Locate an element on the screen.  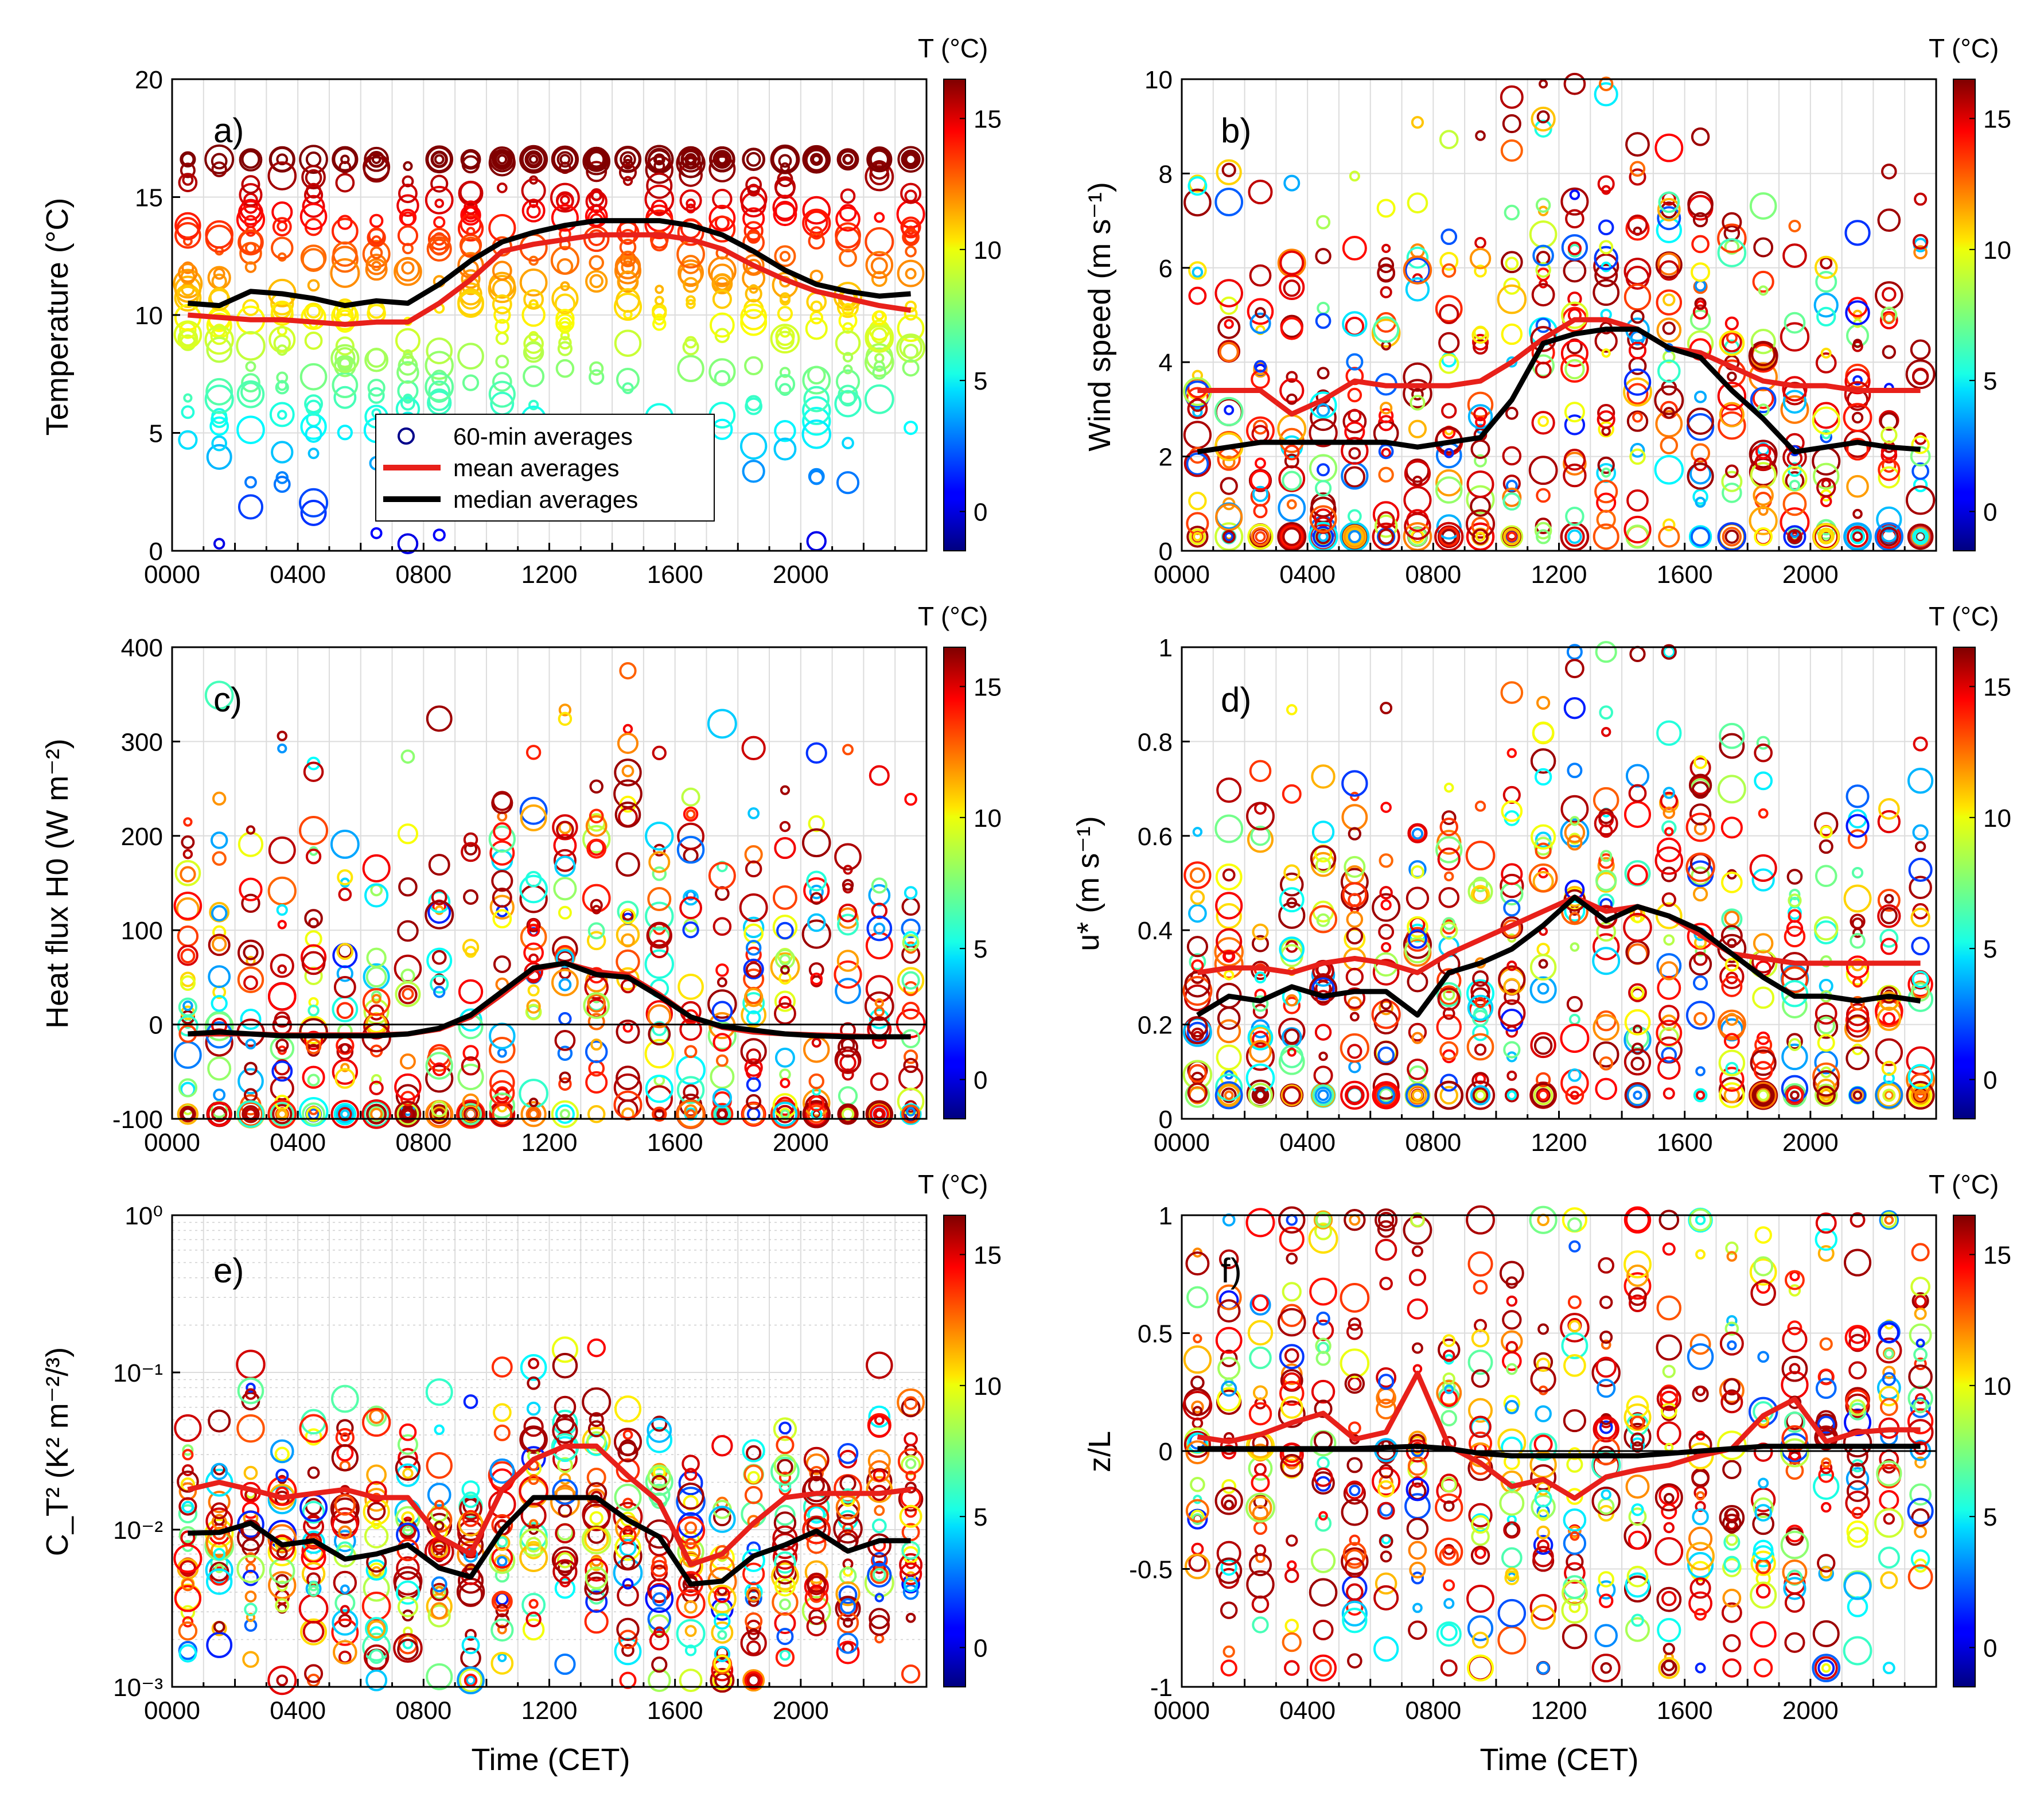
y-tick-label: 0.8 is located at coordinates (1155, 742).